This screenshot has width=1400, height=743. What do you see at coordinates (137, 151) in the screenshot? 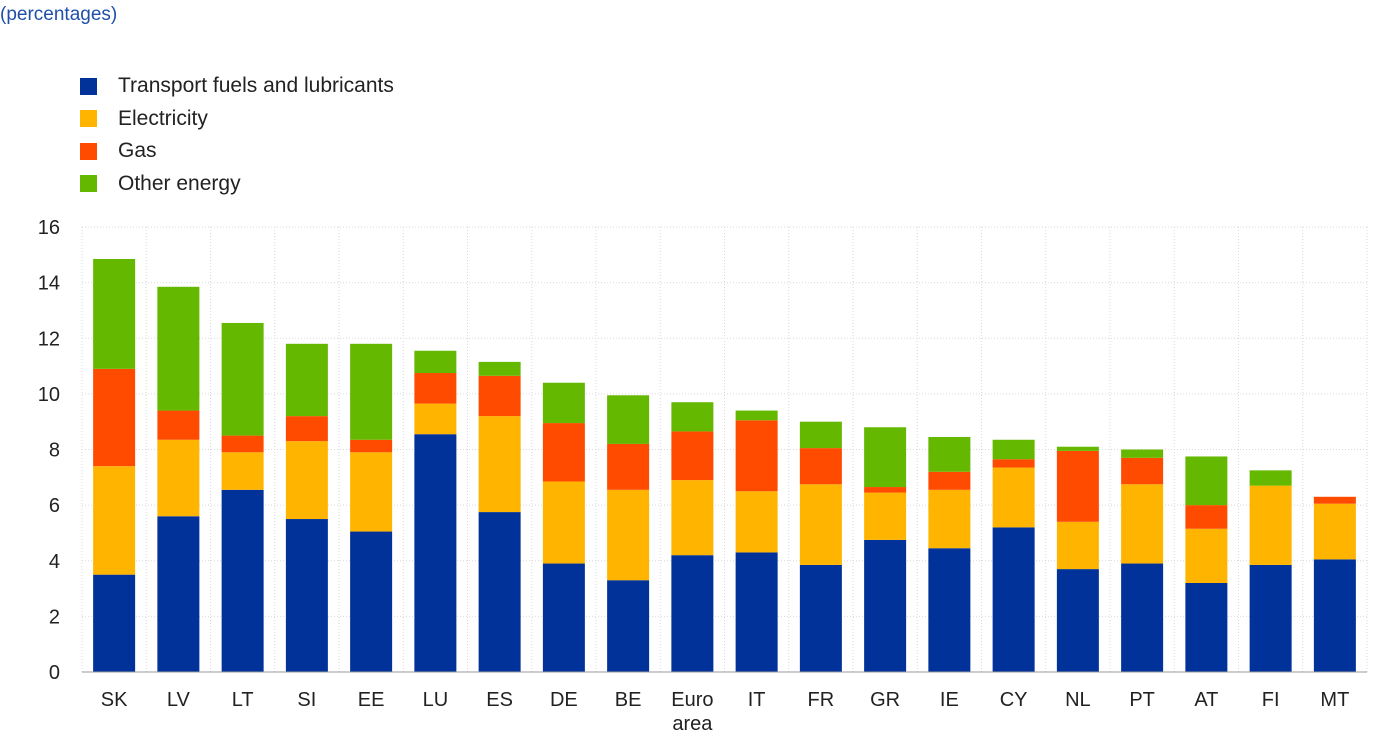
I see `legend-label-gas: Gas` at bounding box center [137, 151].